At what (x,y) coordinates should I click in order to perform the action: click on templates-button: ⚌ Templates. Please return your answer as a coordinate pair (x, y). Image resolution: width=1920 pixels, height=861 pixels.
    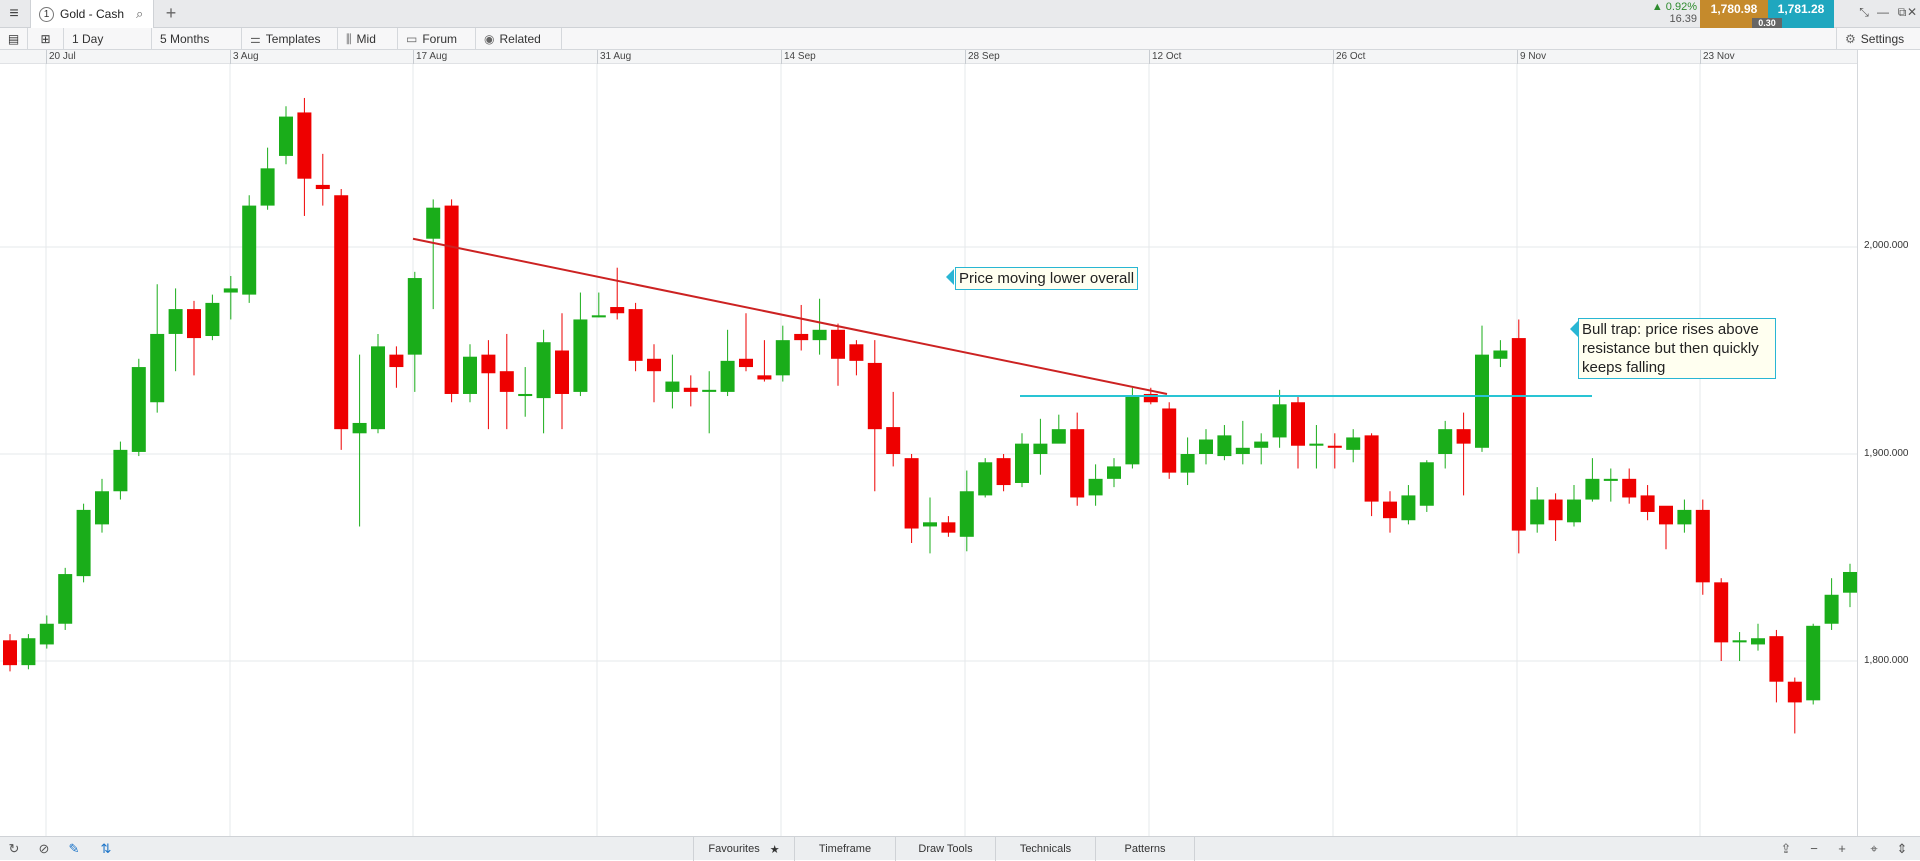
    Looking at the image, I should click on (290, 39).